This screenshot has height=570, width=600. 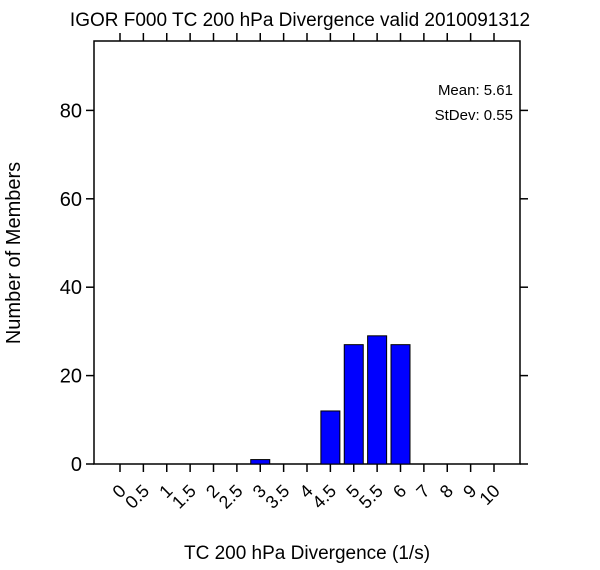 What do you see at coordinates (422, 491) in the screenshot?
I see `x-tick-label: 7` at bounding box center [422, 491].